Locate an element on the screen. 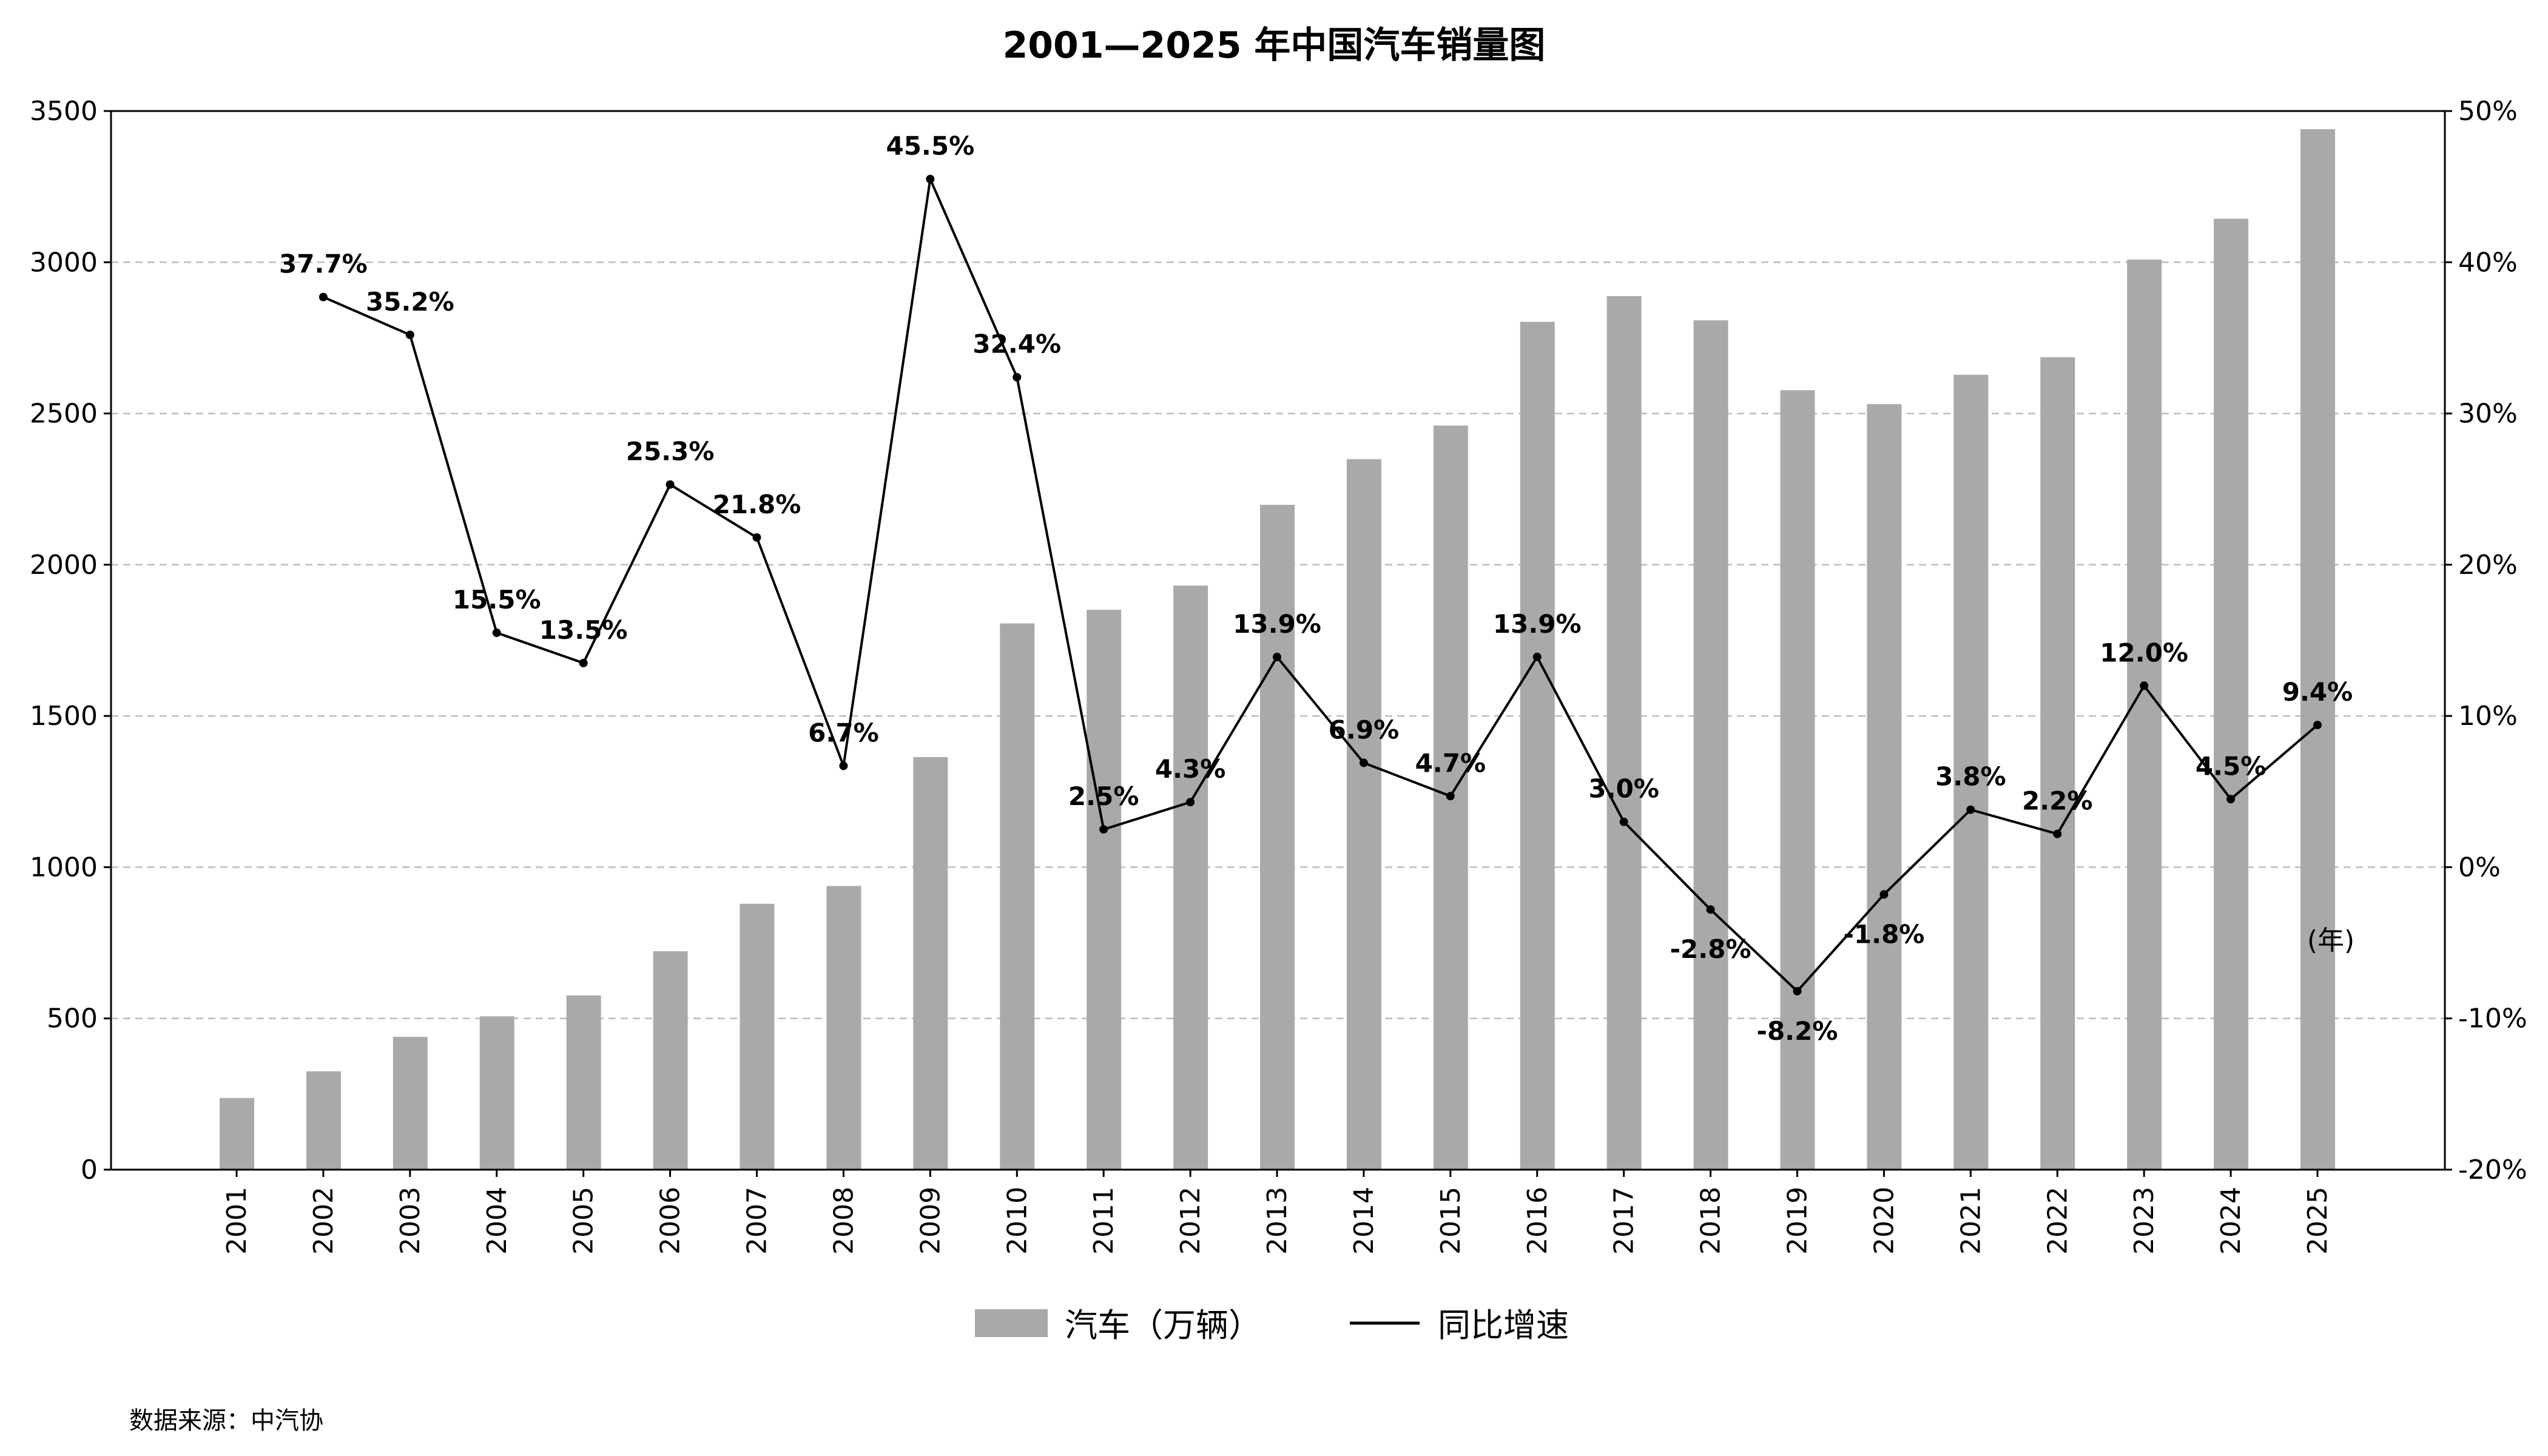  y2-tick-label: -10% is located at coordinates (2492, 1018).